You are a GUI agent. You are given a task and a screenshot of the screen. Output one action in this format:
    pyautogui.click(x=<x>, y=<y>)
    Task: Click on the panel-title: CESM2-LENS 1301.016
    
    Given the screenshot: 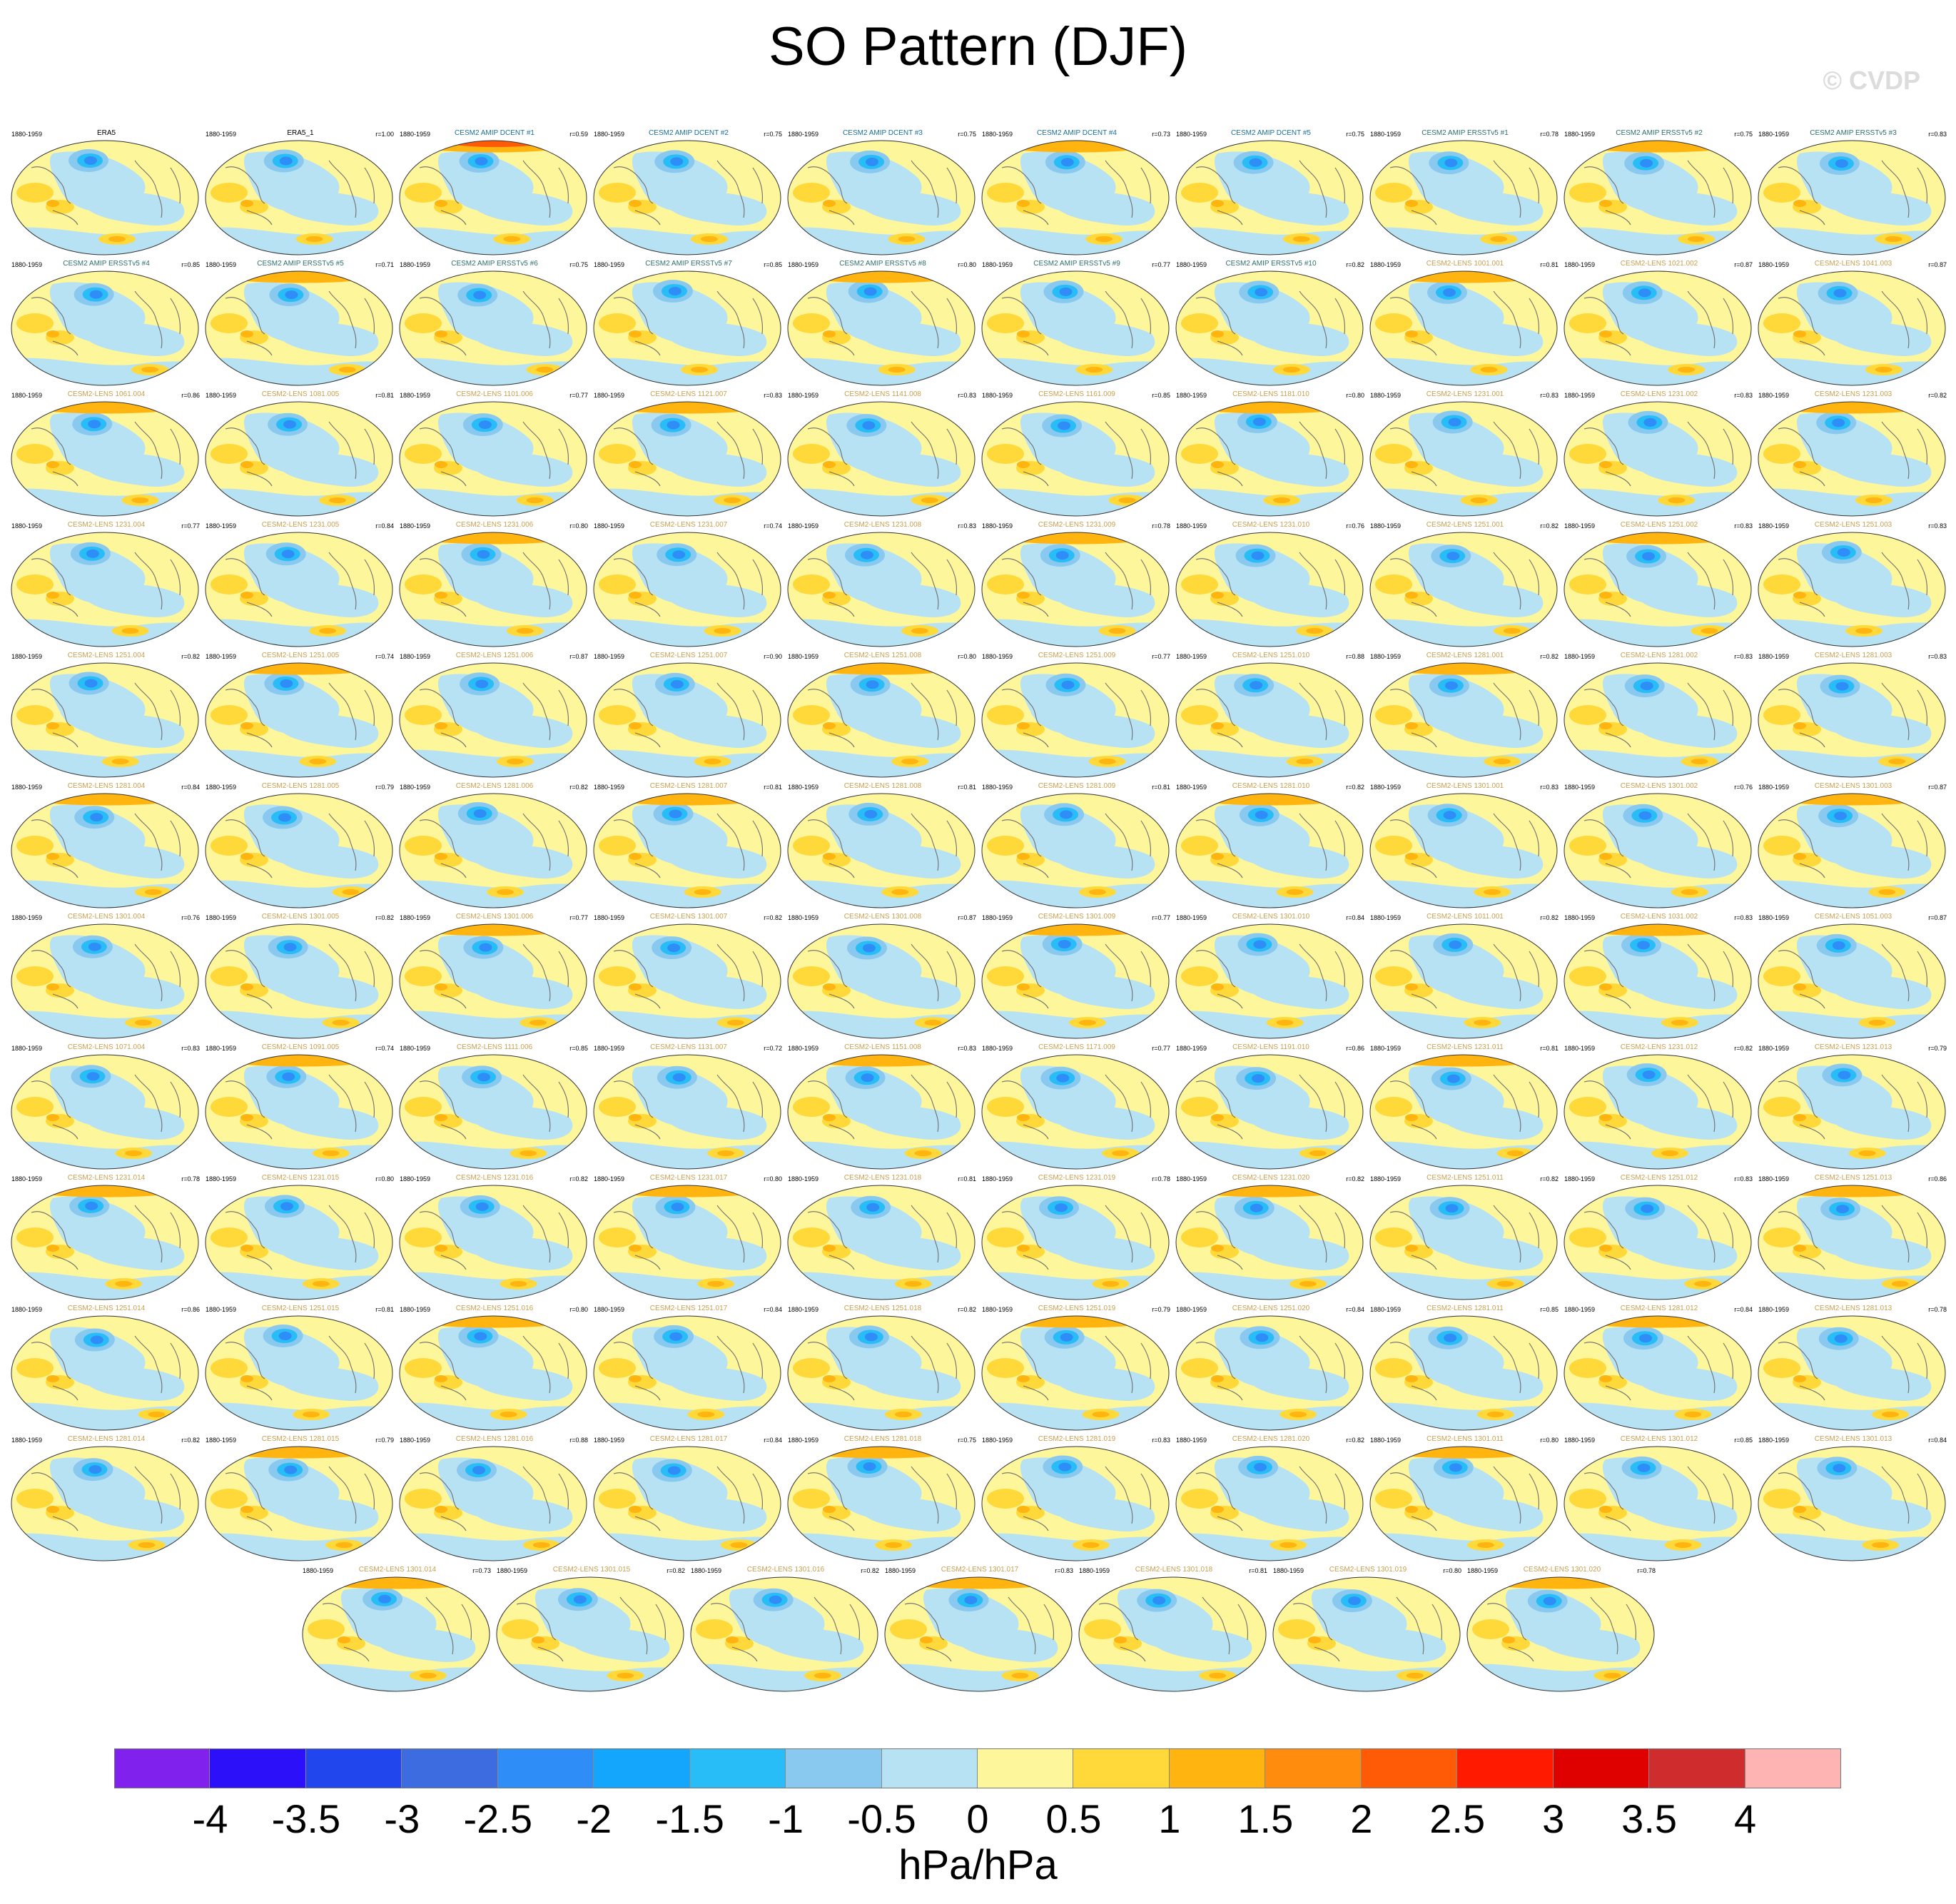 What is the action you would take?
    pyautogui.click(x=785, y=1570)
    